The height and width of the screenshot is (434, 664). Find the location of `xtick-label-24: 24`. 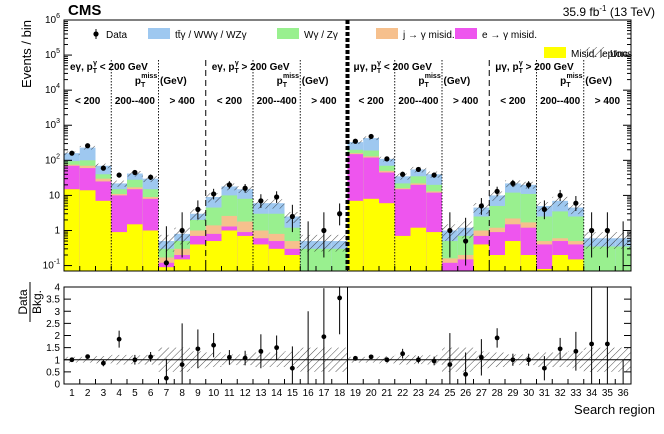

xtick-label-24: 24 is located at coordinates (435, 393).